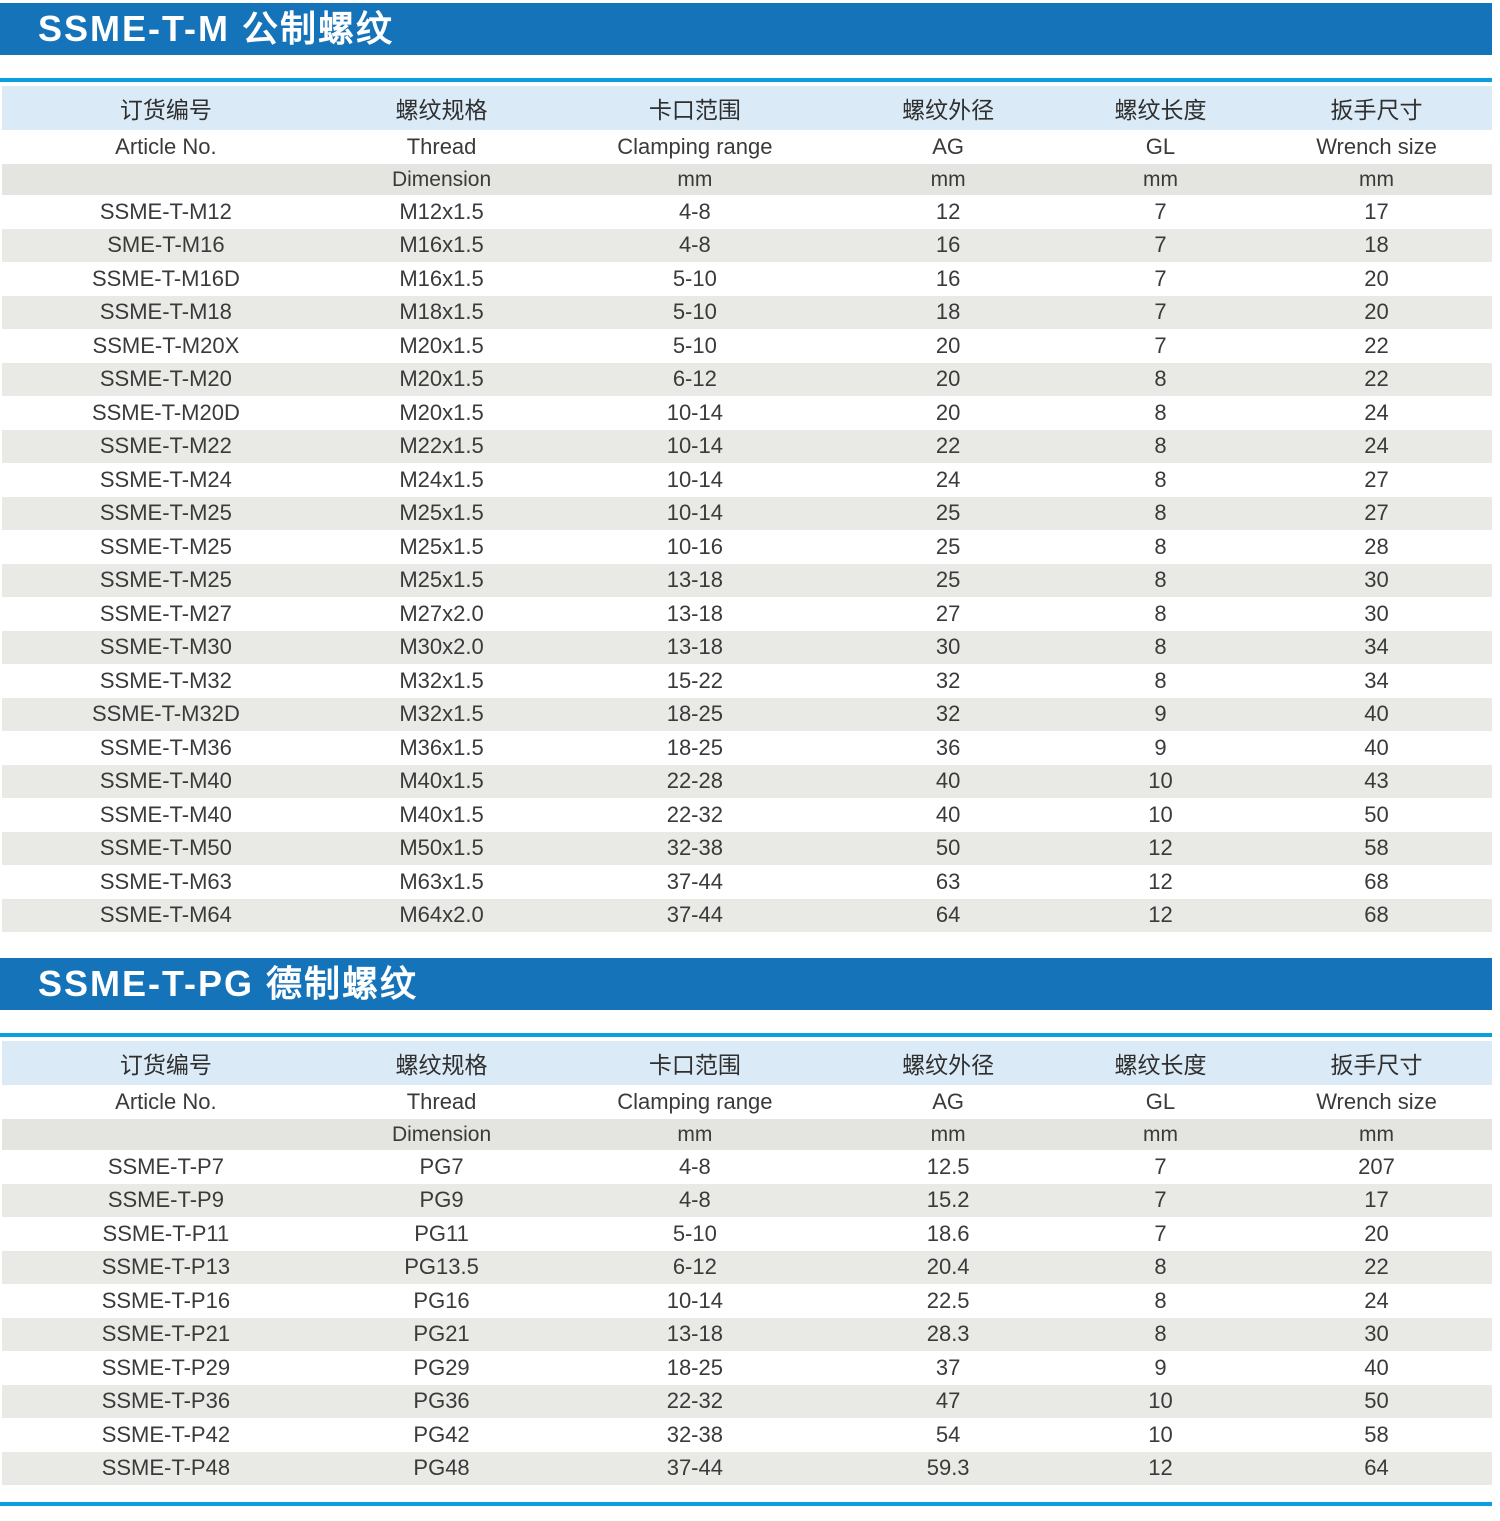 The image size is (1500, 1521). Describe the element at coordinates (441, 1434) in the screenshot. I see `table-cell: PG42` at that location.